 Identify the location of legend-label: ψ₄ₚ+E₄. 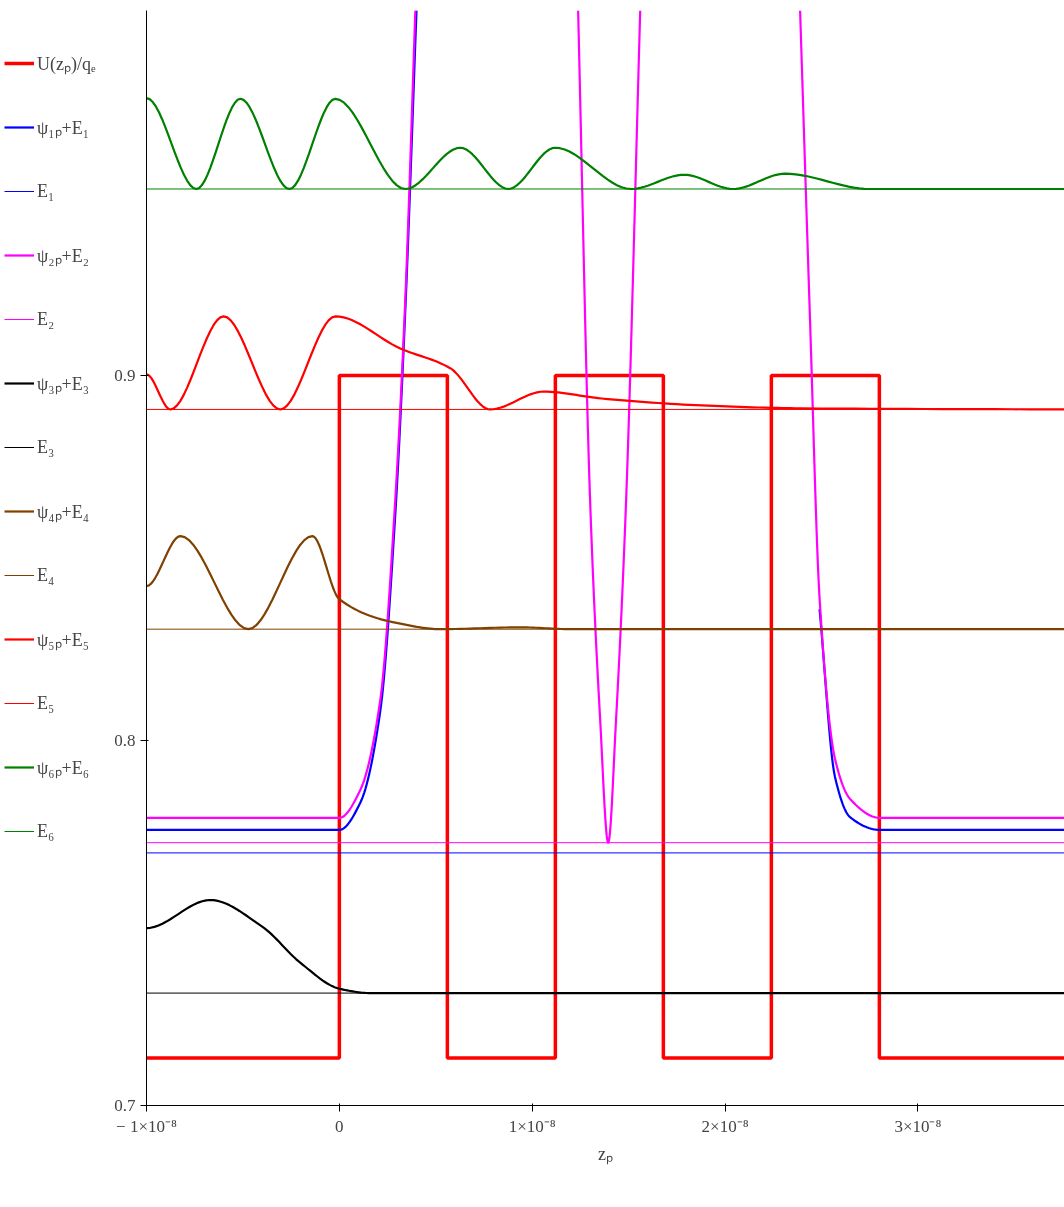
(63, 512).